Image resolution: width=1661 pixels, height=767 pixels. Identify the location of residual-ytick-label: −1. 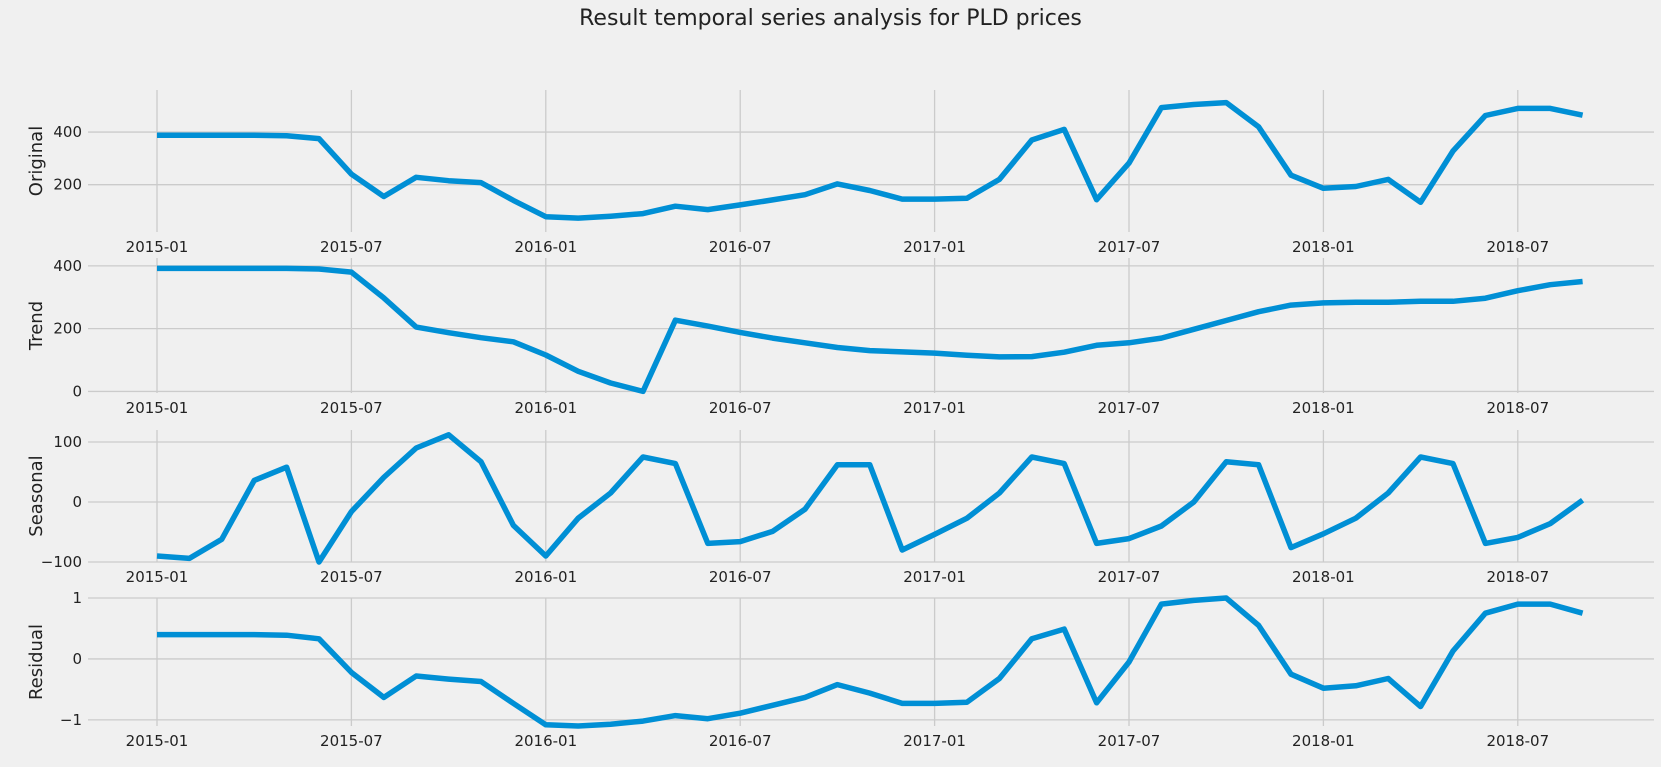
(71, 720).